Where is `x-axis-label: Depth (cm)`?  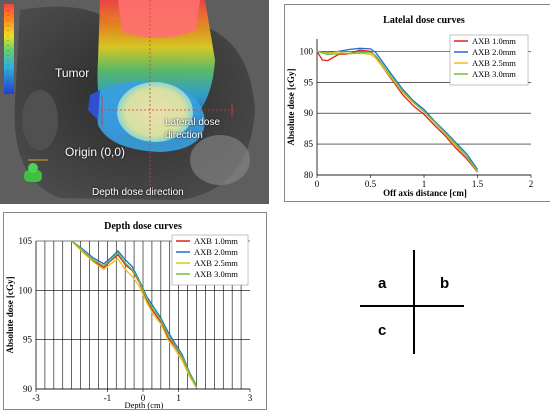
x-axis-label: Depth (cm) is located at coordinates (144, 404).